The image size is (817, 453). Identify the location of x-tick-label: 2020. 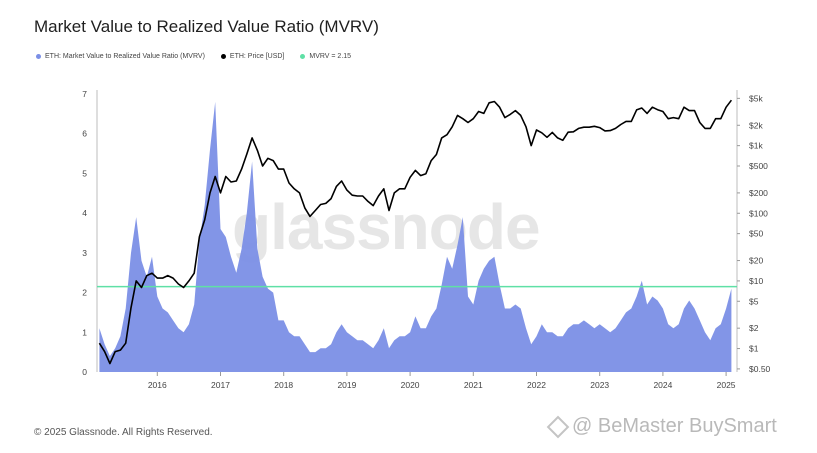
(410, 385).